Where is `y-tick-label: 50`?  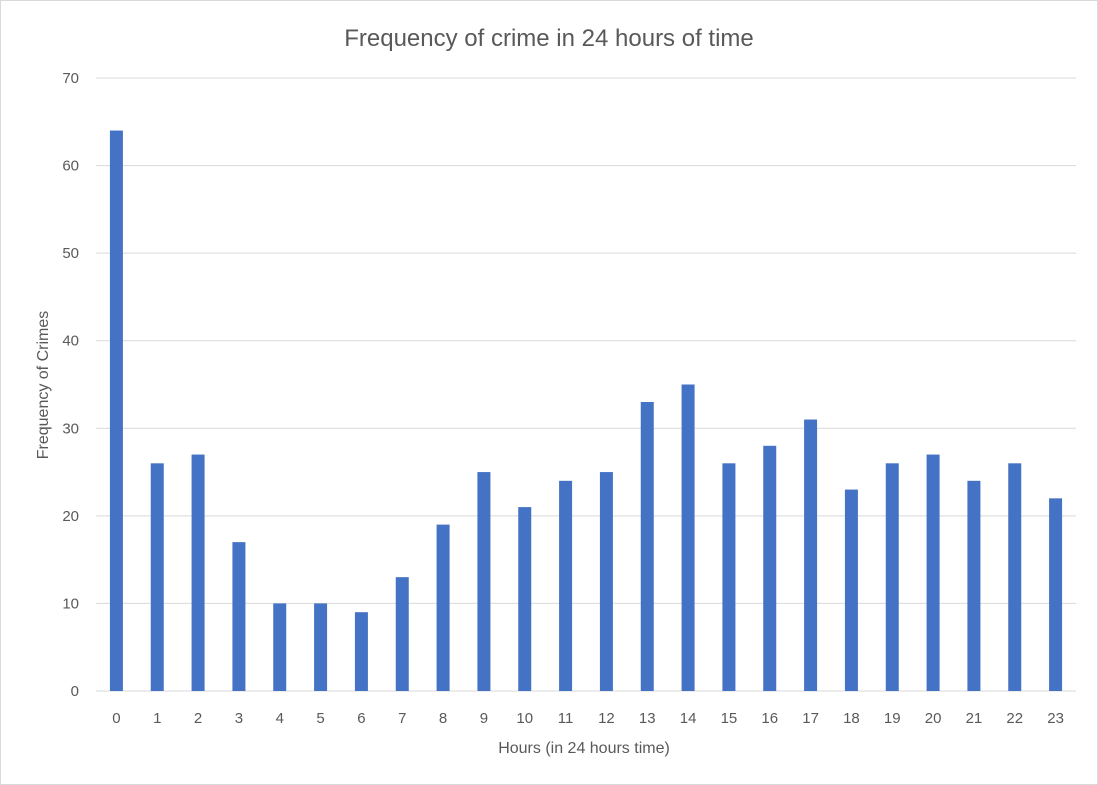
y-tick-label: 50 is located at coordinates (70, 253).